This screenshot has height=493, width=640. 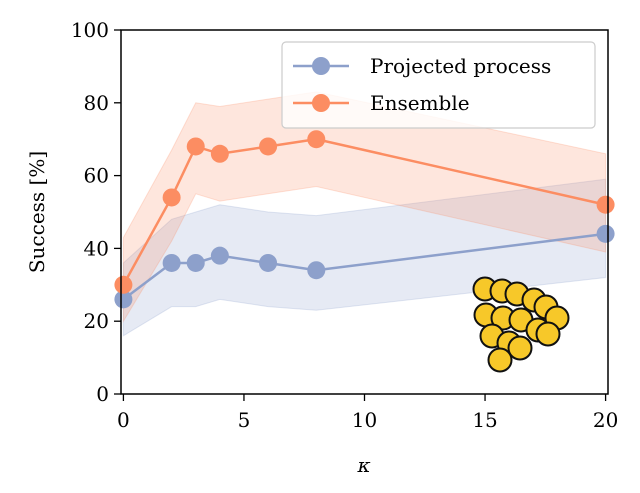 What do you see at coordinates (364, 420) in the screenshot?
I see `x-tick-label: 10` at bounding box center [364, 420].